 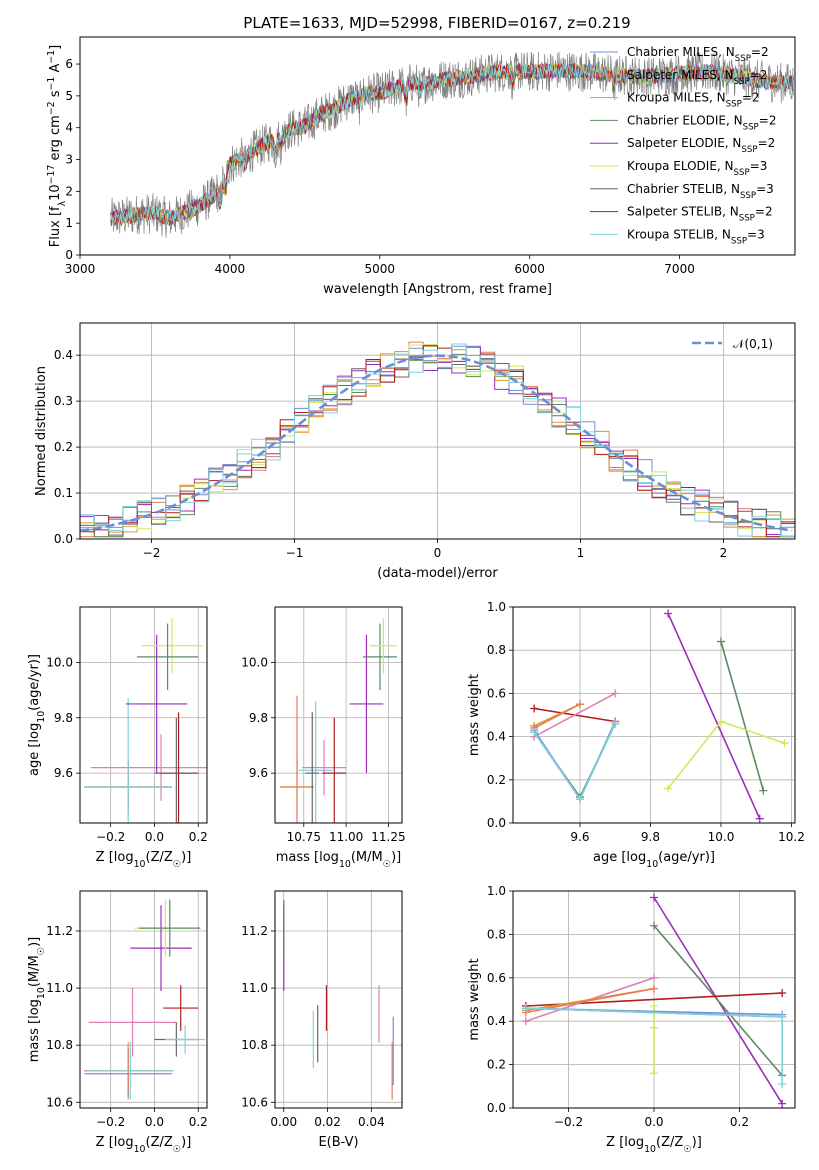 What do you see at coordinates (579, 837) in the screenshot?
I see `x-tick-label: 9.6` at bounding box center [579, 837].